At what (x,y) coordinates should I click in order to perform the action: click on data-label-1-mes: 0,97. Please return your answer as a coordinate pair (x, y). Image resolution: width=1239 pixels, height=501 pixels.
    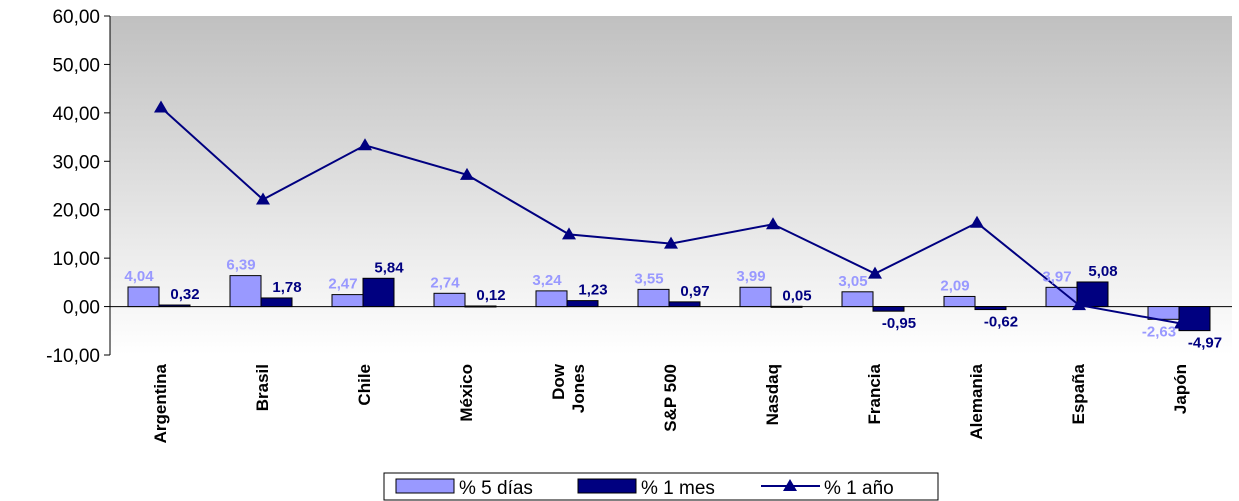
    Looking at the image, I should click on (694, 291).